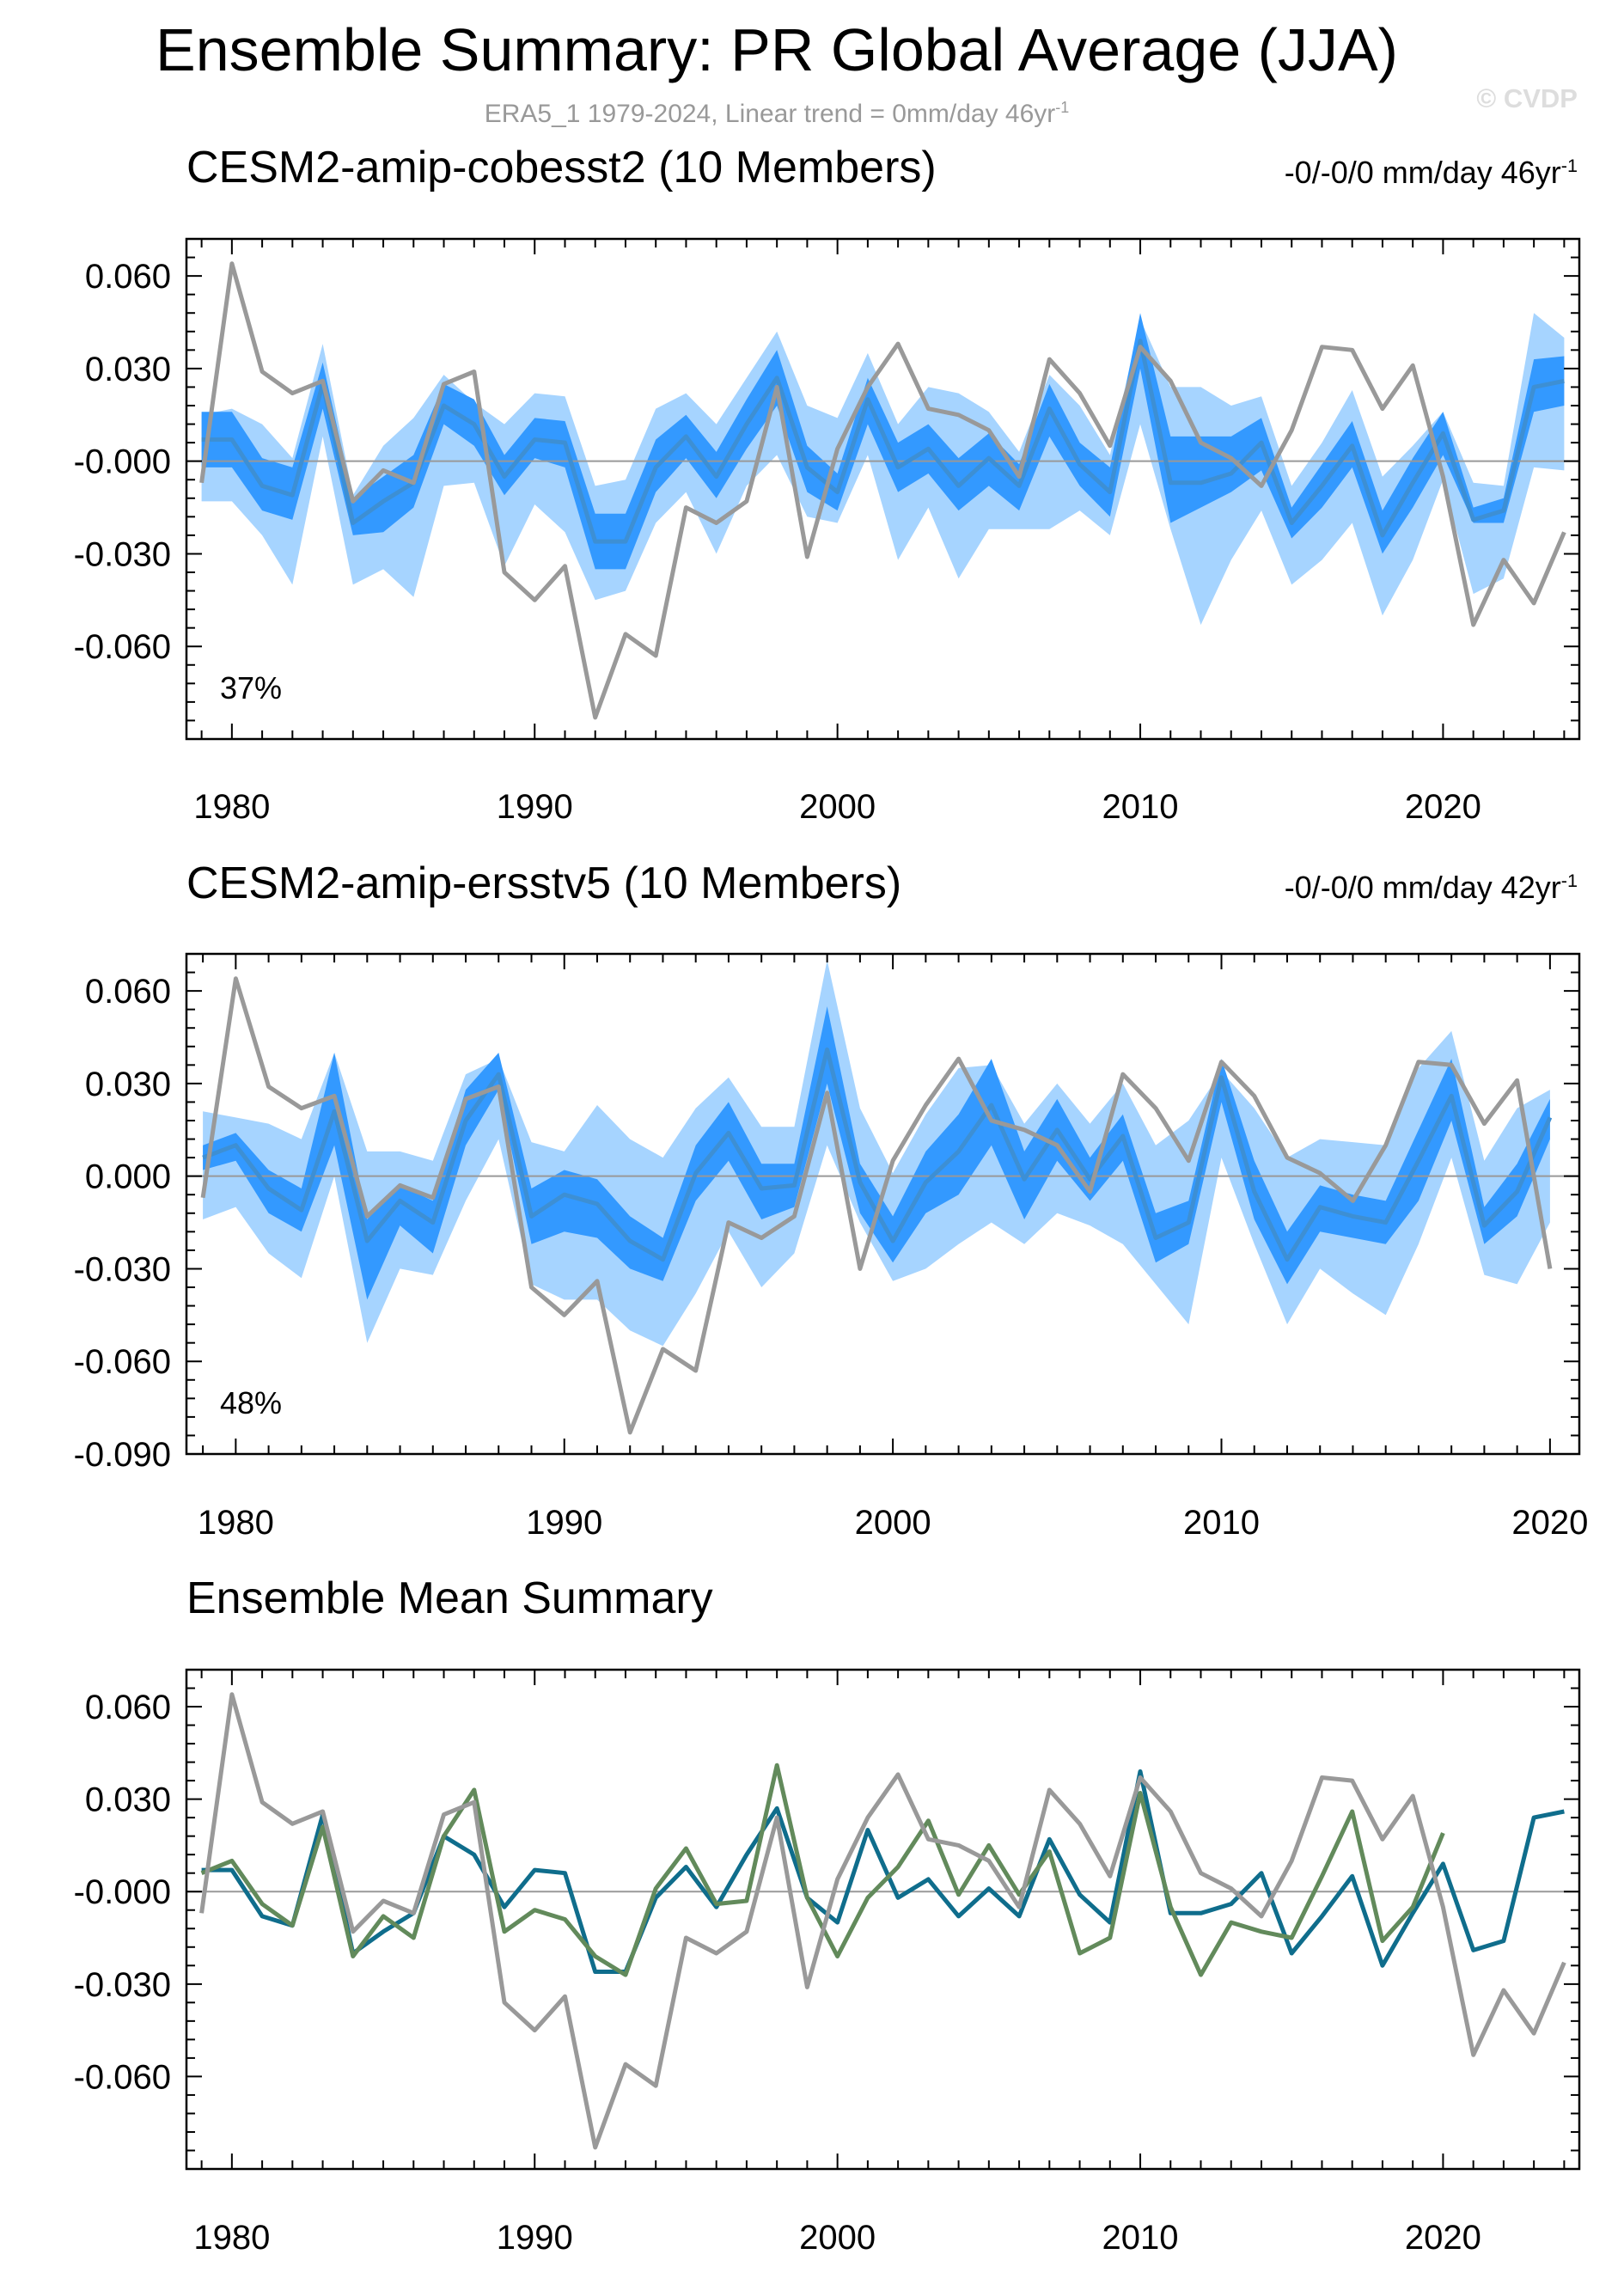  I want to click on ensemble-mean-line, so click(883, 441).